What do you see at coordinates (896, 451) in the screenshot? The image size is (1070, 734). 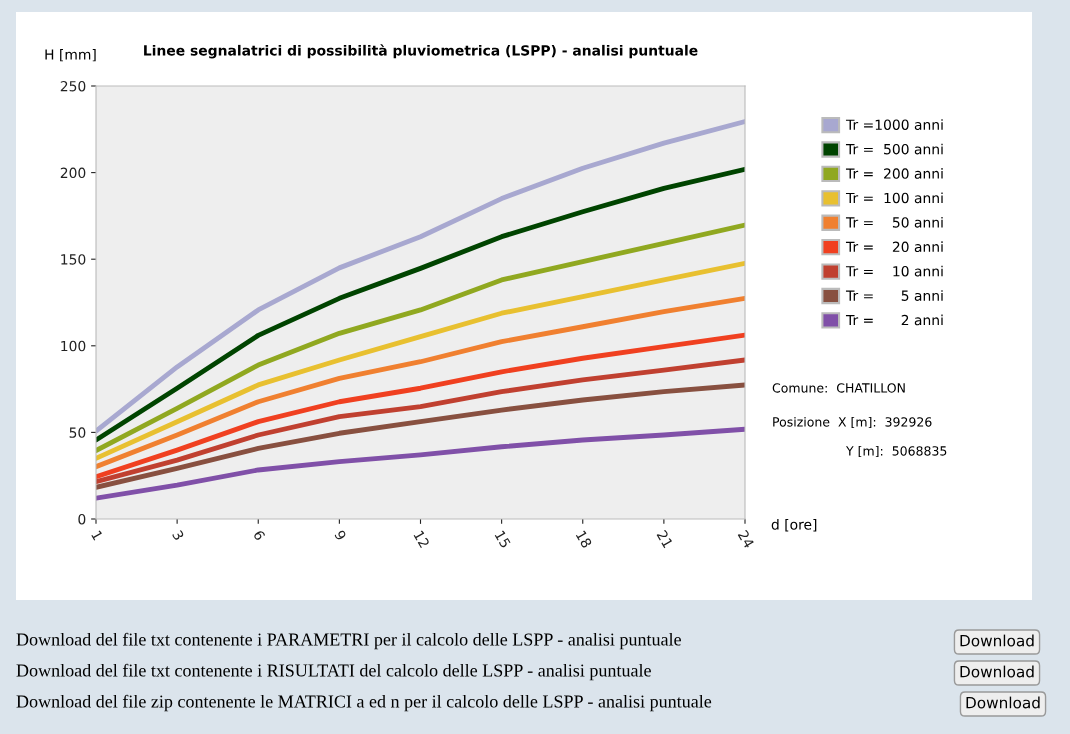 I see `text: Y [m]: 5068835` at bounding box center [896, 451].